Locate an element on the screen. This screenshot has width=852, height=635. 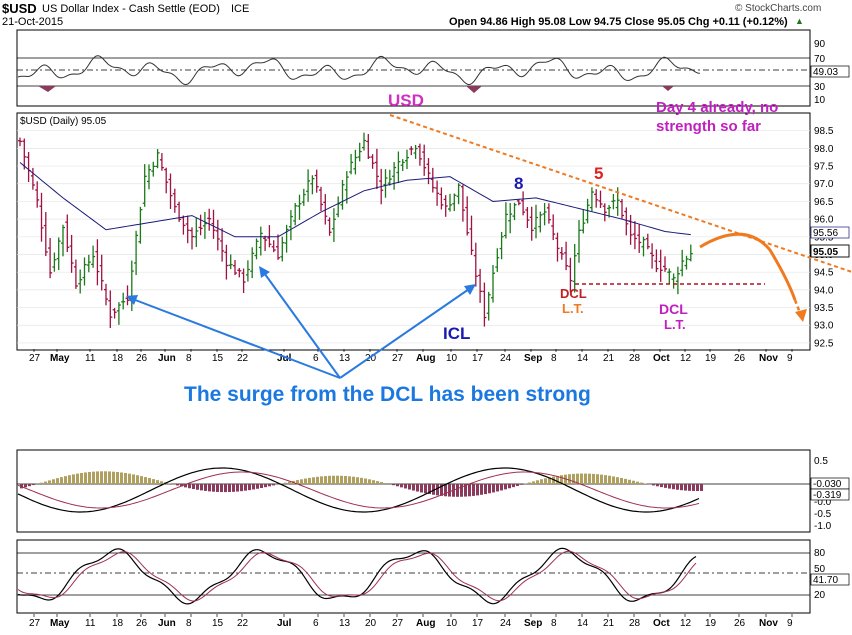
x-tick-label: 28 is located at coordinates (635, 358).